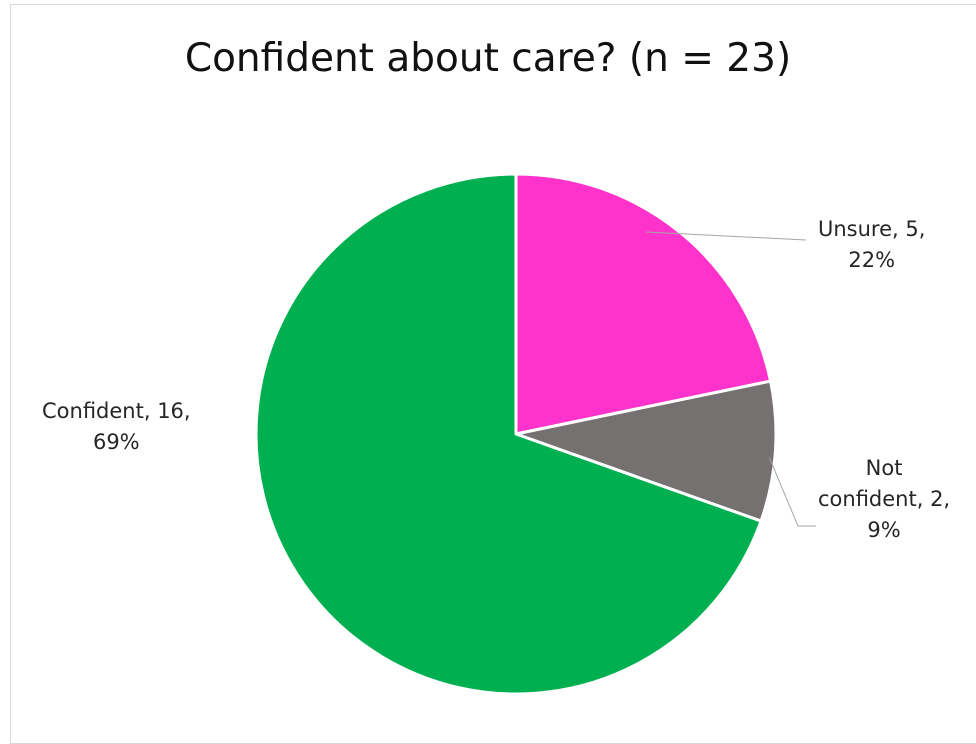 Image resolution: width=976 pixels, height=744 pixels. What do you see at coordinates (116, 442) in the screenshot?
I see `data-label-confident-line2: 69%` at bounding box center [116, 442].